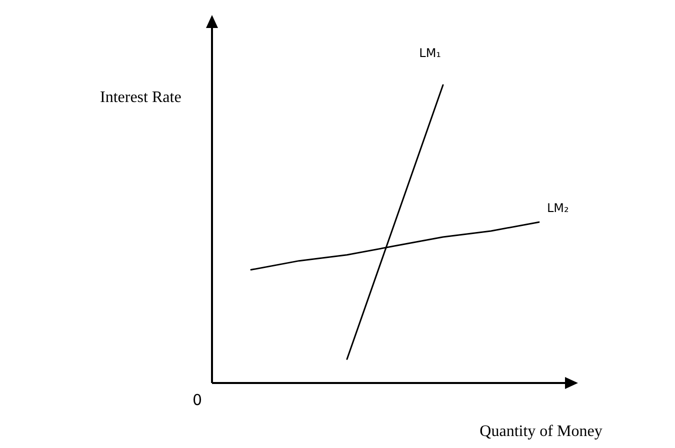  I want to click on x-axis-title: Quantity of Money, so click(541, 431).